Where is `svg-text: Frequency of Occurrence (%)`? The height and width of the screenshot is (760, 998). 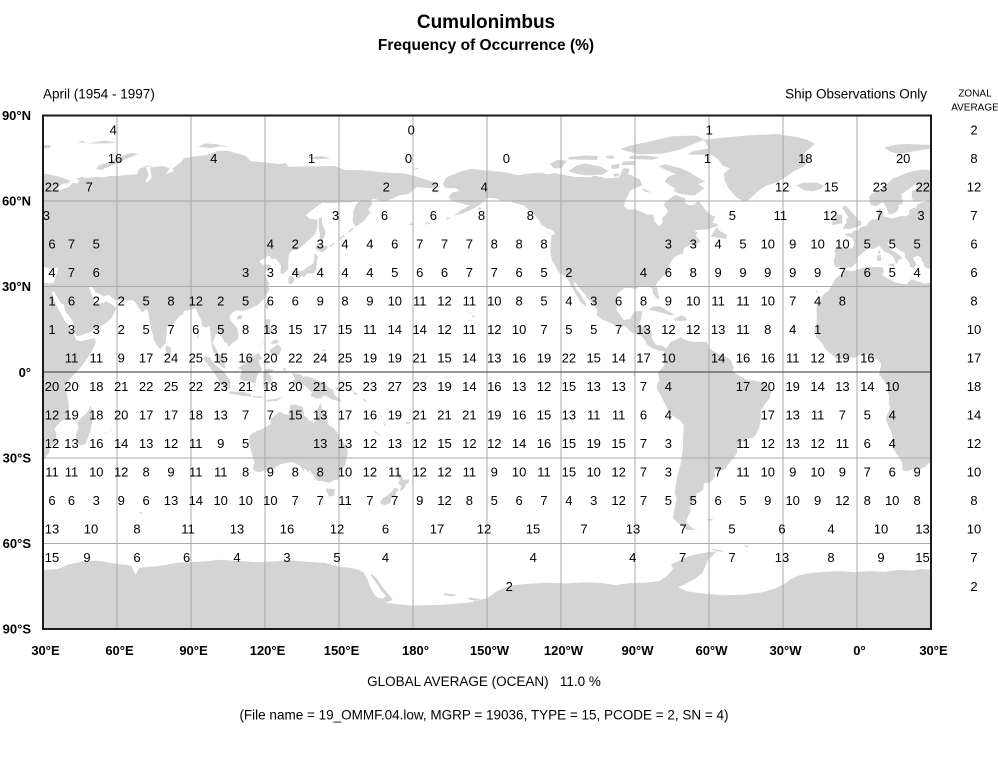
svg-text: Frequency of Occurrence (%) is located at coordinates (486, 45).